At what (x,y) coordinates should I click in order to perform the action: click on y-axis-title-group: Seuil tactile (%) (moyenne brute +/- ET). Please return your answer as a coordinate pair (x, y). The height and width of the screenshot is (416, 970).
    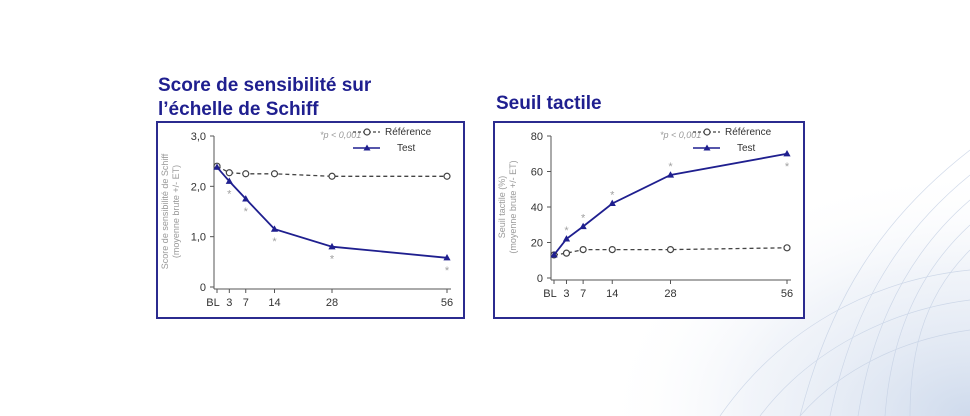
    Looking at the image, I should click on (507, 206).